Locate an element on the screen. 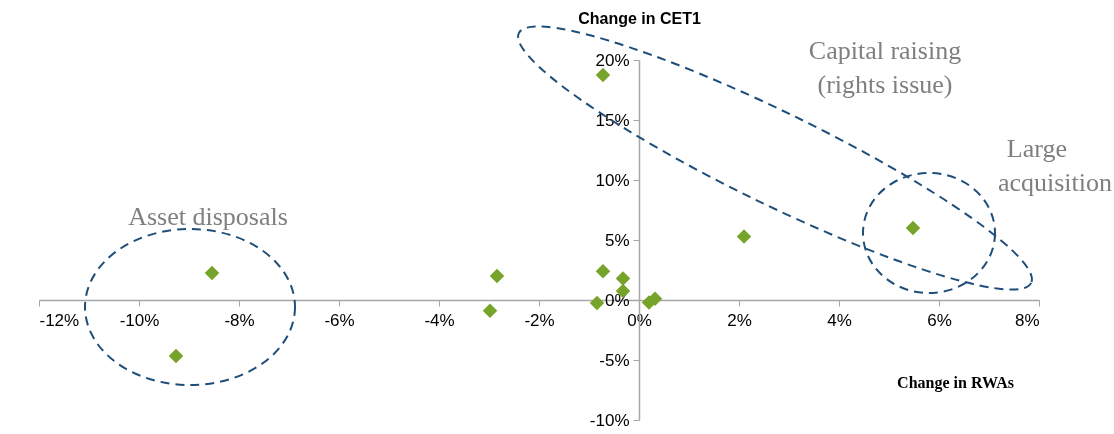  y-tick-label: -5% is located at coordinates (614, 360).